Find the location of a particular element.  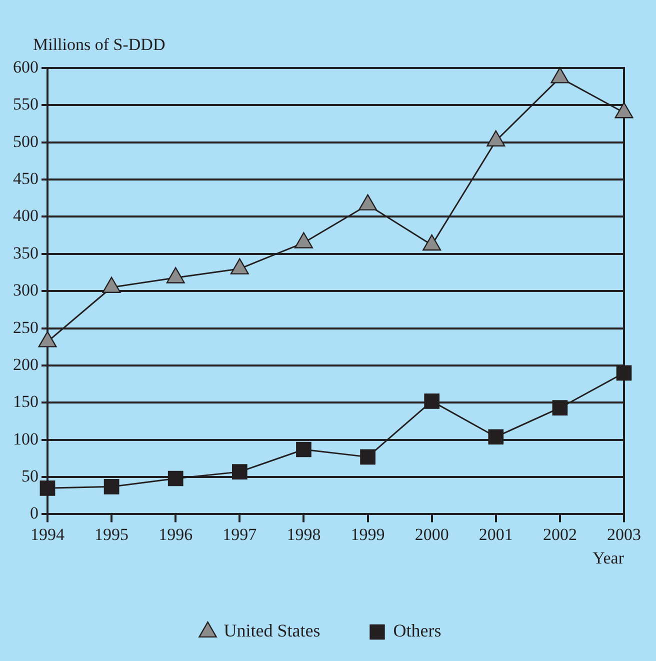

y-tick-label: 600 is located at coordinates (25, 66).